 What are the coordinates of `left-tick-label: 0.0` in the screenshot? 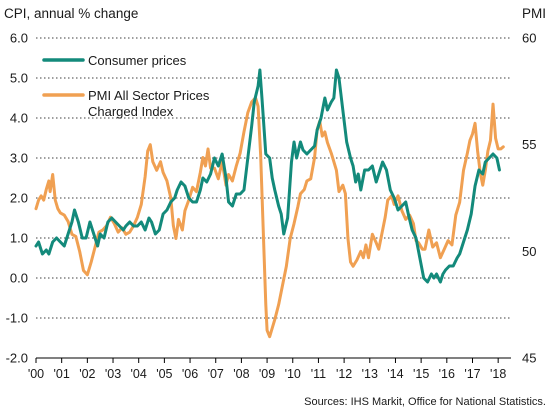 It's located at (19, 278).